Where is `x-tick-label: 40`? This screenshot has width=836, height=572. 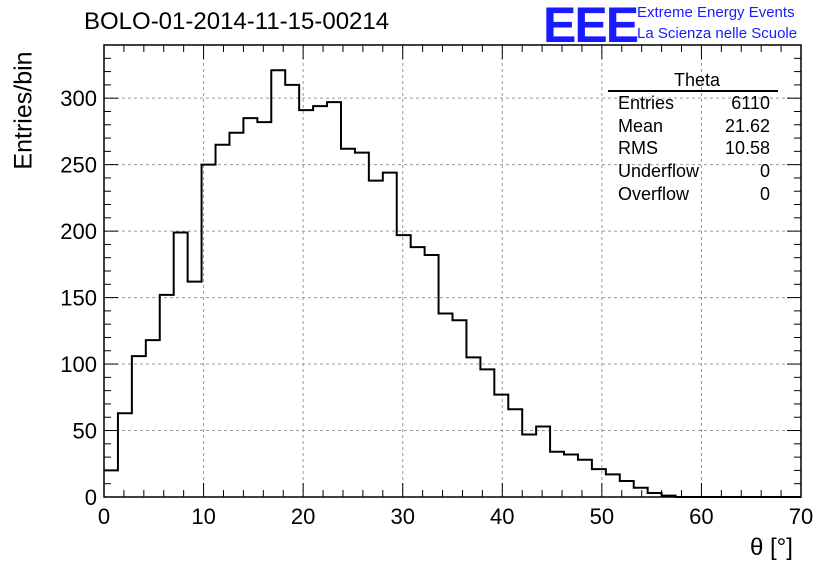
x-tick-label: 40 is located at coordinates (502, 516).